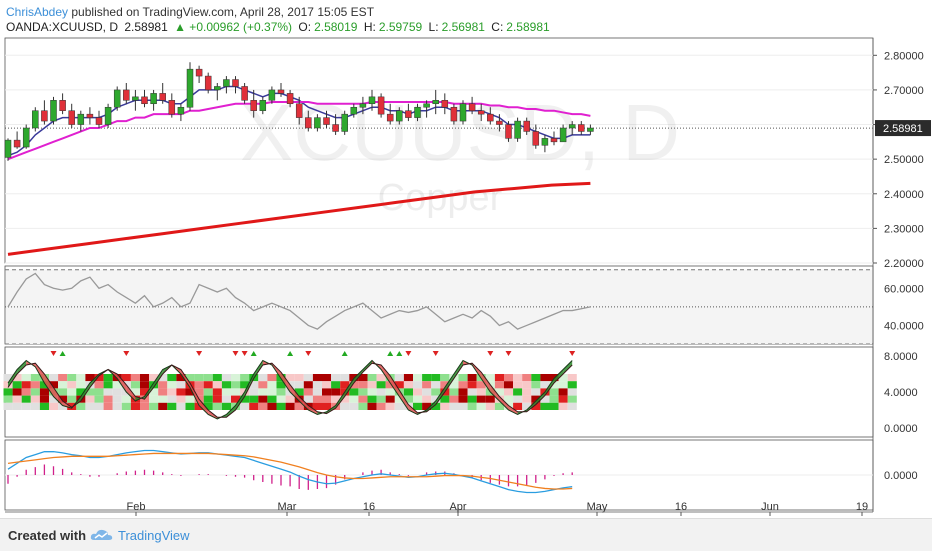  Describe the element at coordinates (528, 27) in the screenshot. I see `close-value: 2.58981` at that location.